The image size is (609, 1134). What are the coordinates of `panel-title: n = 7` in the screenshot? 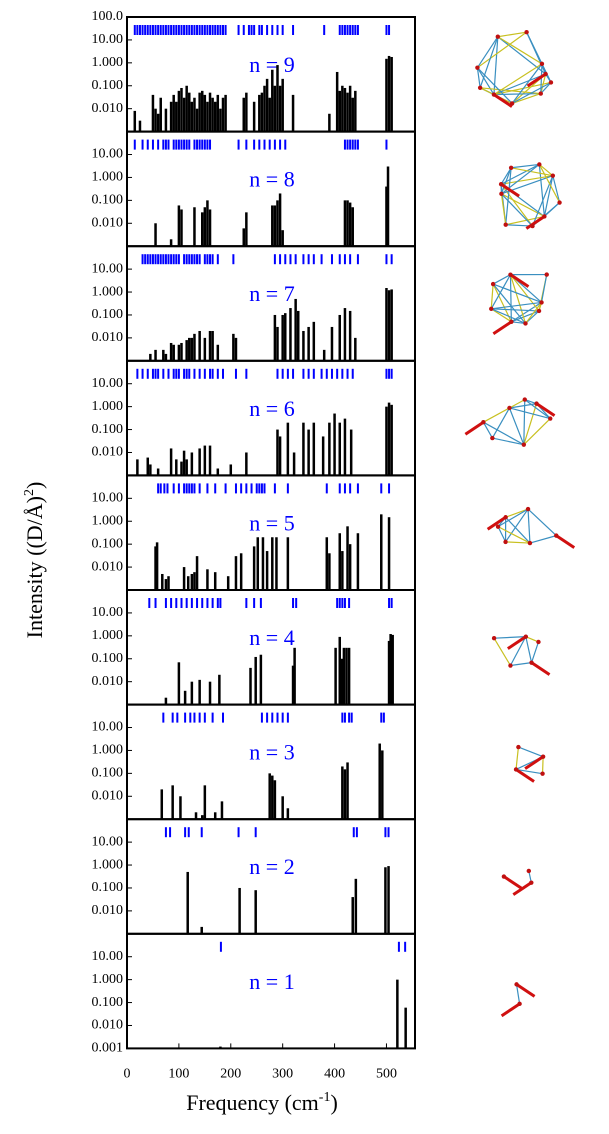 It's located at (271, 293).